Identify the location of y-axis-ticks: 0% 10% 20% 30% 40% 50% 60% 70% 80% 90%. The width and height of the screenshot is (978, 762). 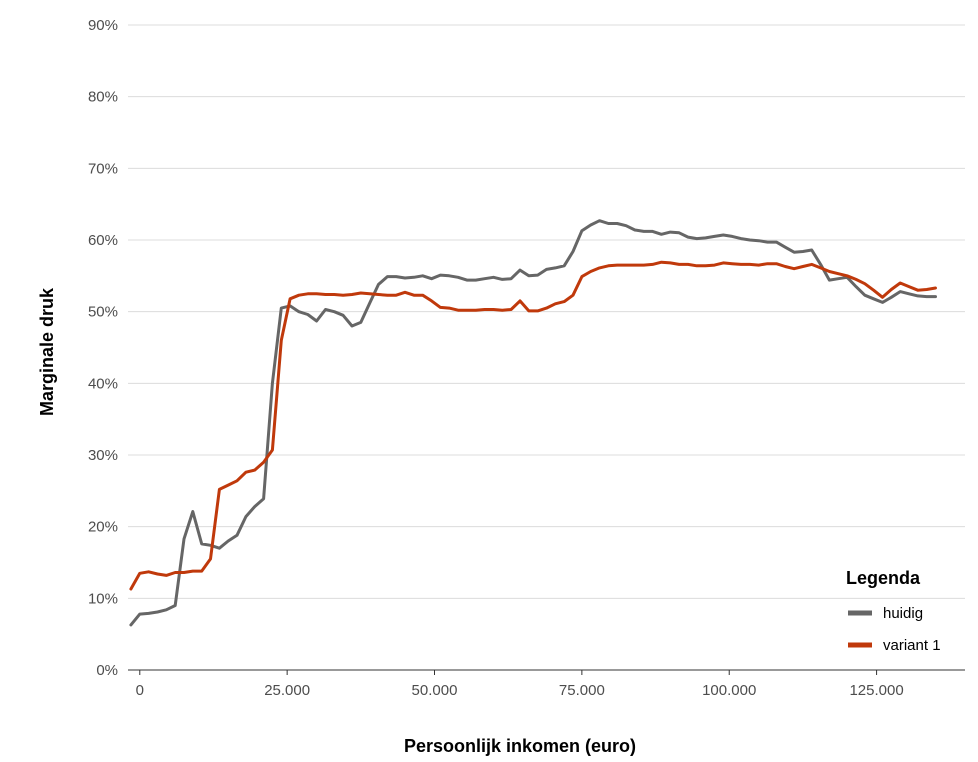
(103, 348).